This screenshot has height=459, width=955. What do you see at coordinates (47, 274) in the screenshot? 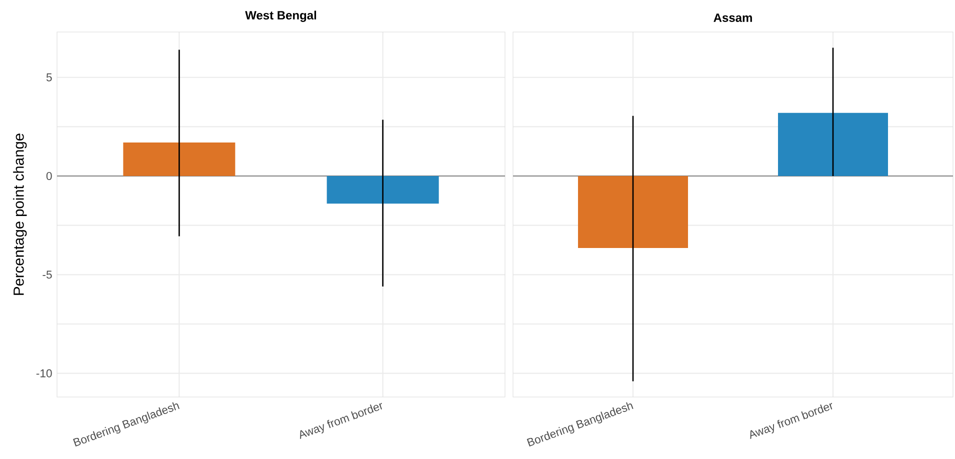
I see `y-tick-label: -5` at bounding box center [47, 274].